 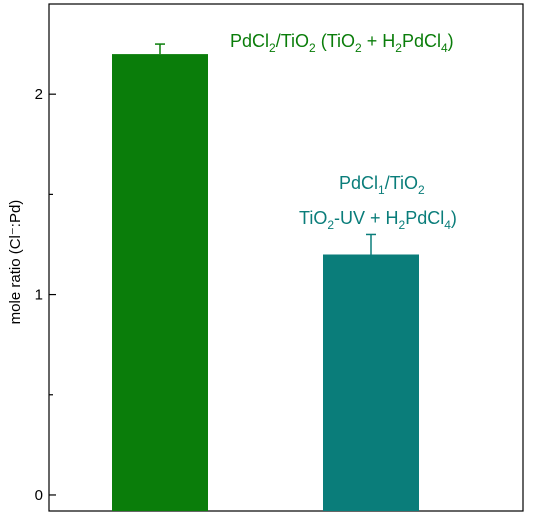 I want to click on y-axis-title: mole ratio (Cl⁻:Pd), so click(x=15, y=262).